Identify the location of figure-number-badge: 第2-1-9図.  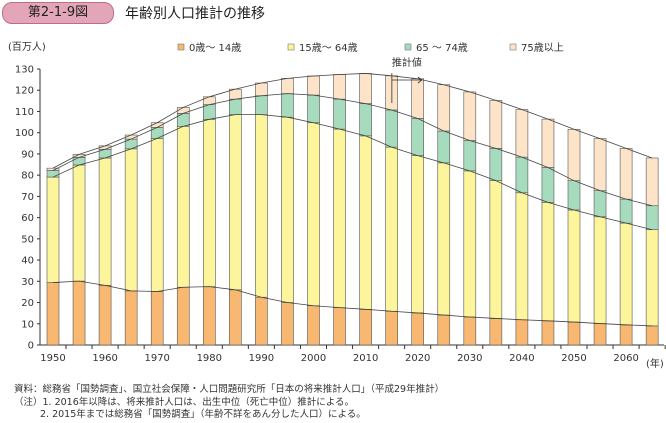
(58, 13).